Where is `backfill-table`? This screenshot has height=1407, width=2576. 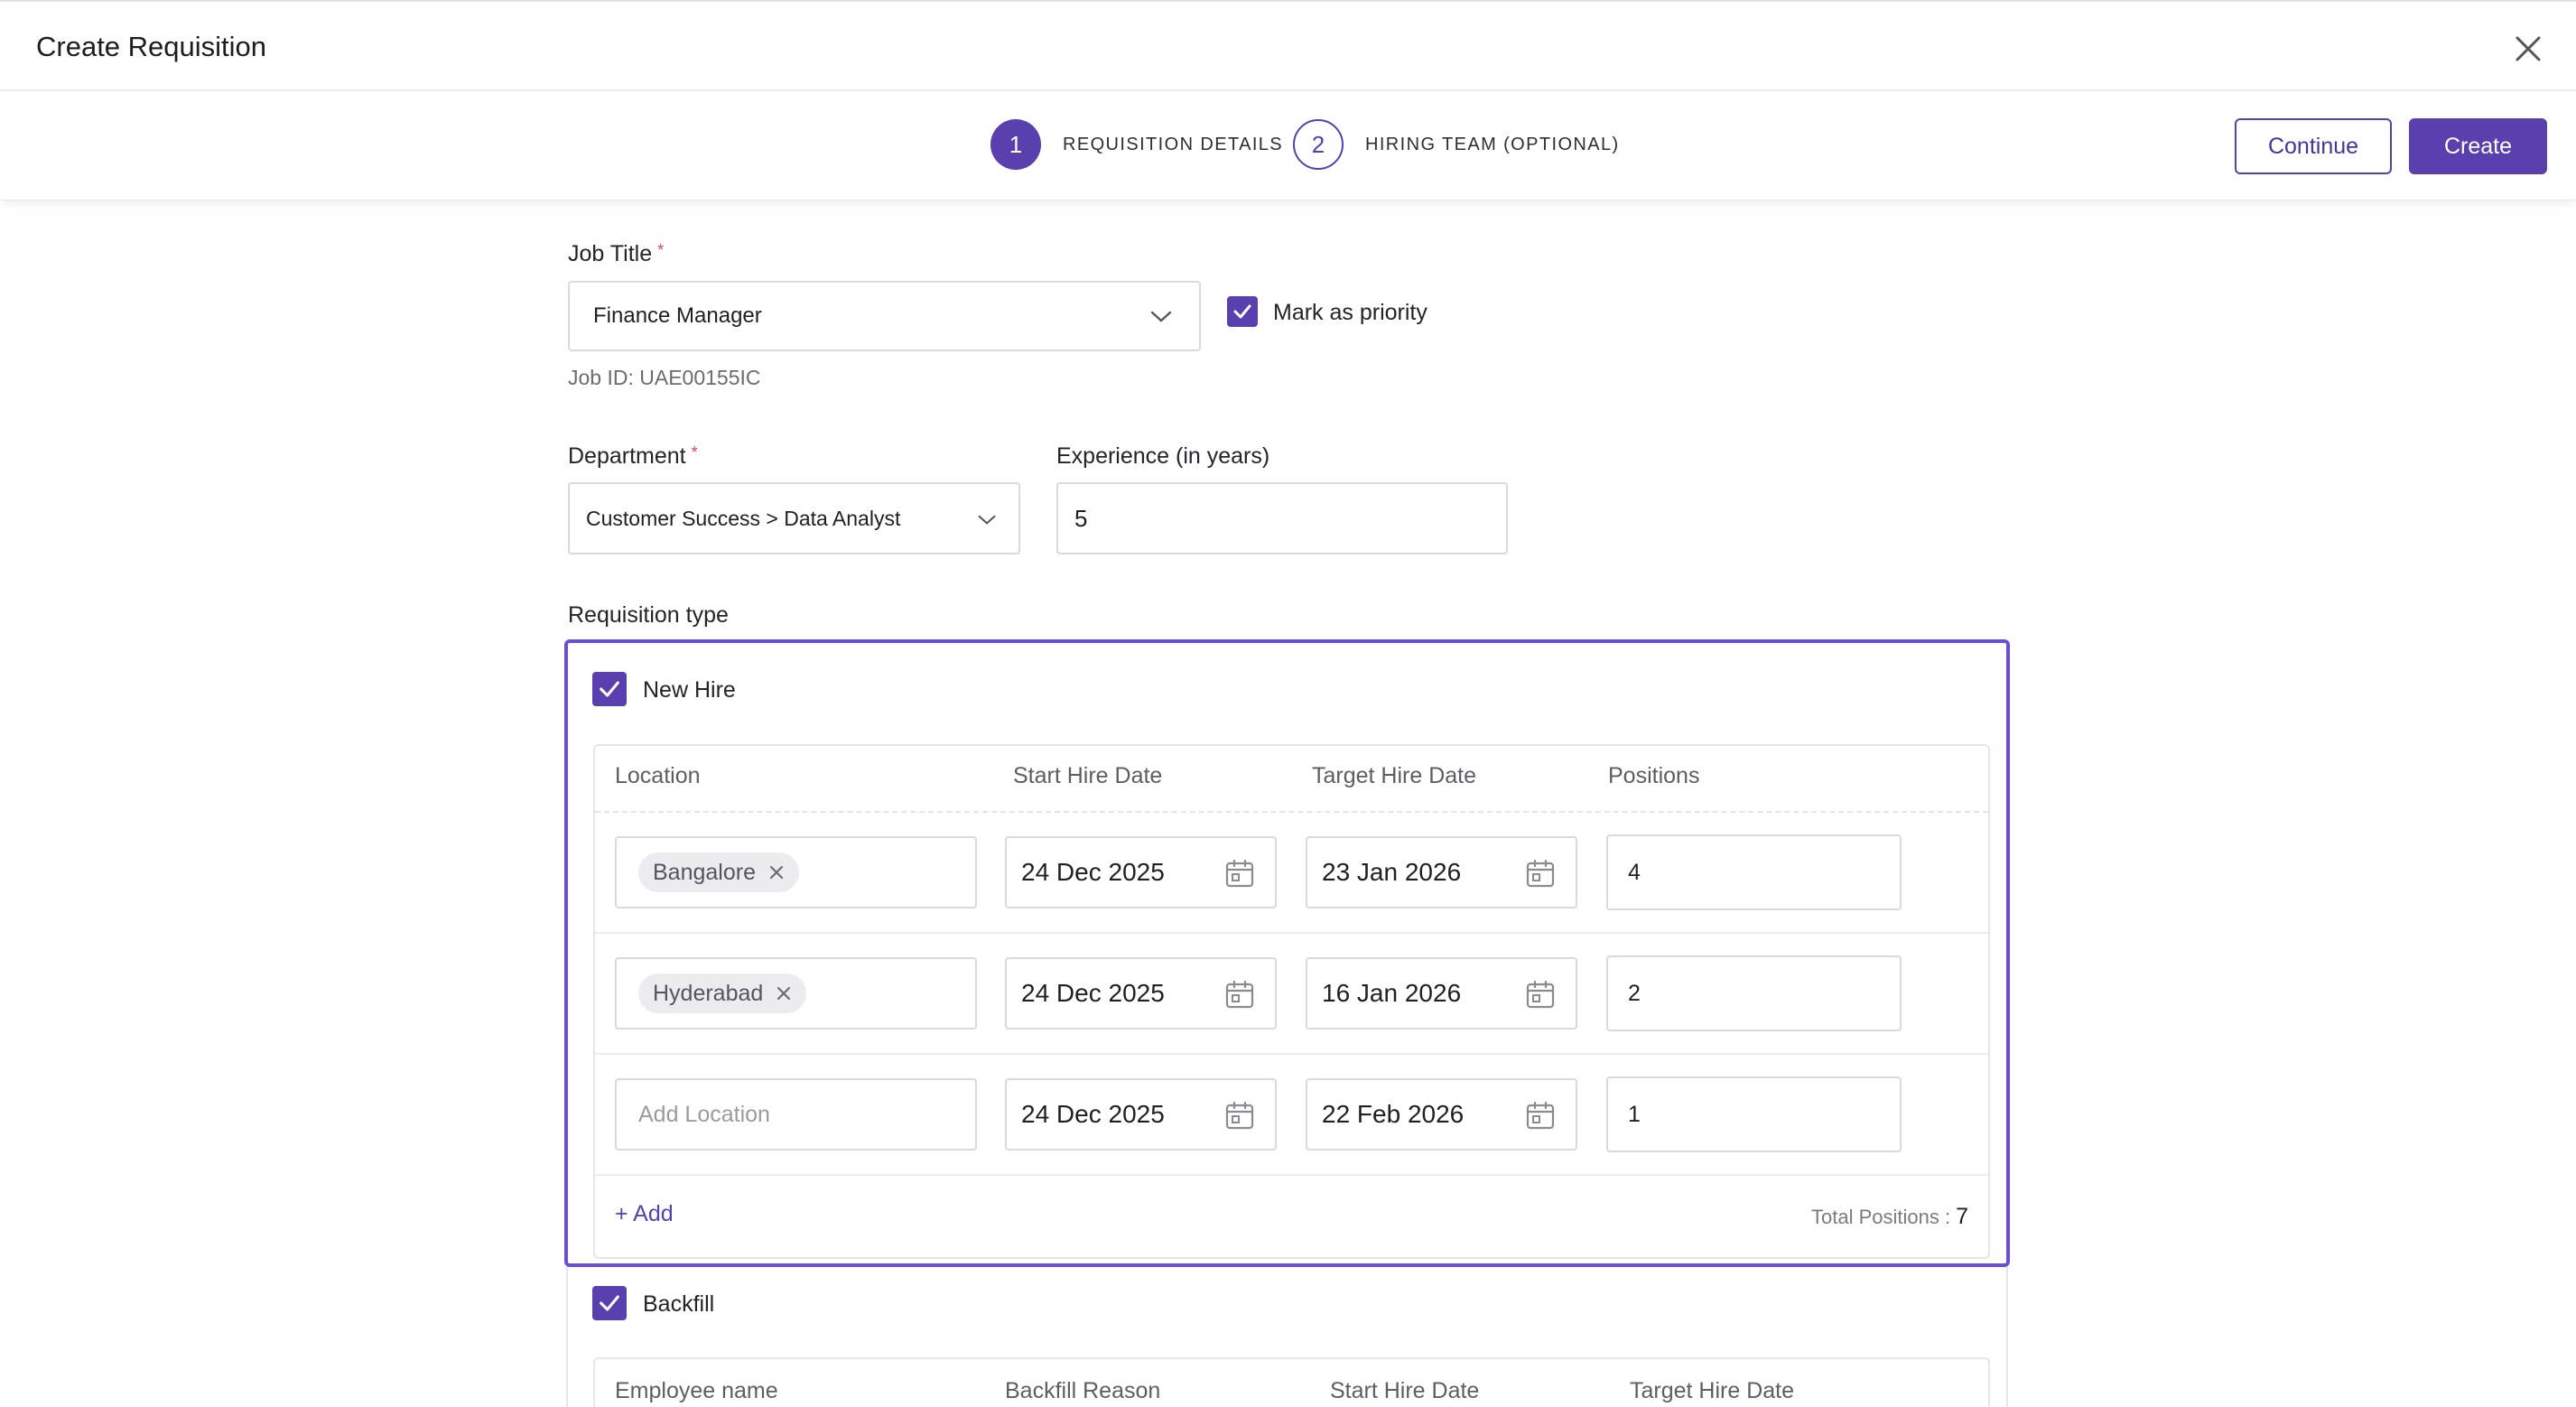 backfill-table is located at coordinates (1291, 1382).